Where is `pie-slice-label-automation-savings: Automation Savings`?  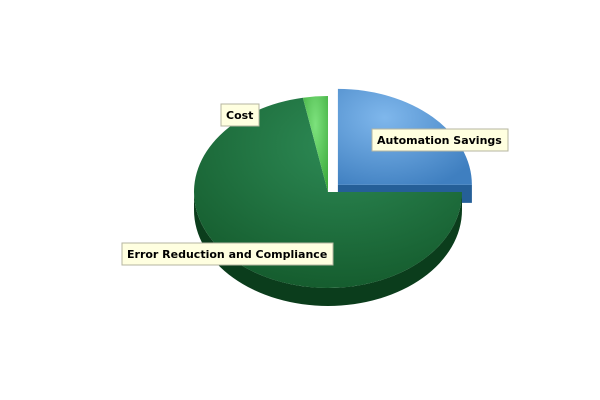 pie-slice-label-automation-savings: Automation Savings is located at coordinates (440, 140).